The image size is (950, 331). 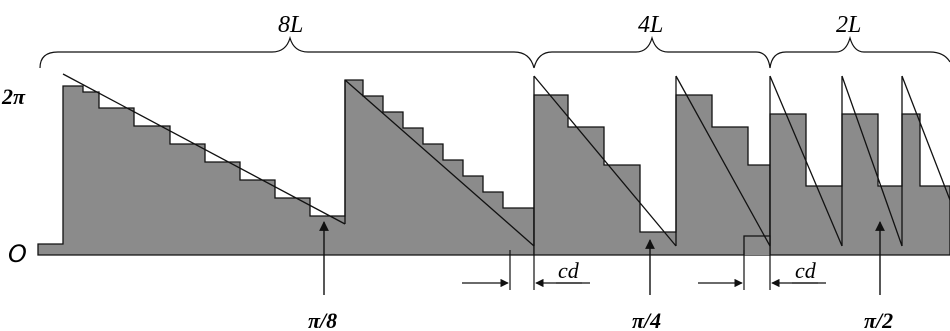 I want to click on brace-4l, so click(x=652, y=52).